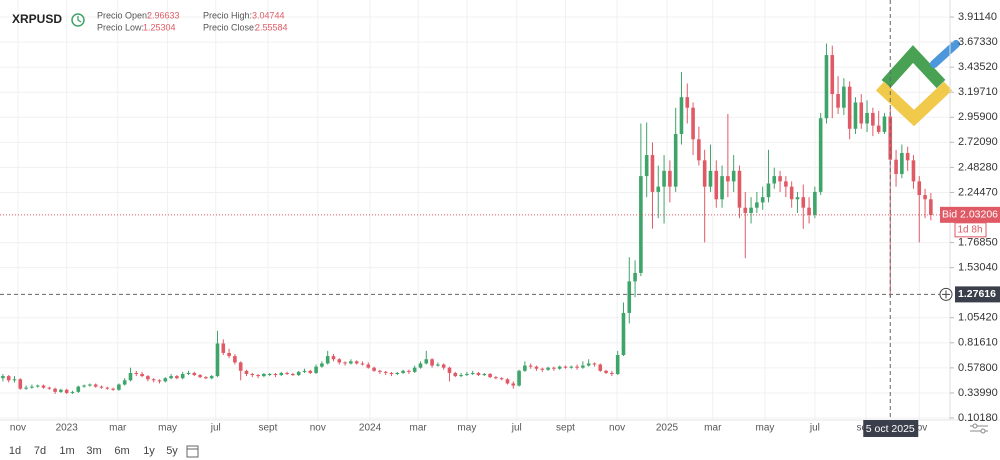 This screenshot has height=460, width=1000. I want to click on period-button: 6m, so click(121, 451).